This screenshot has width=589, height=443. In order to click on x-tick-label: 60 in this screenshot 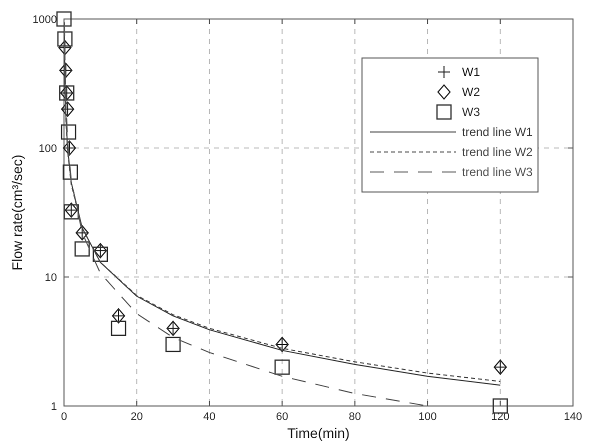, I will do `click(282, 417)`.